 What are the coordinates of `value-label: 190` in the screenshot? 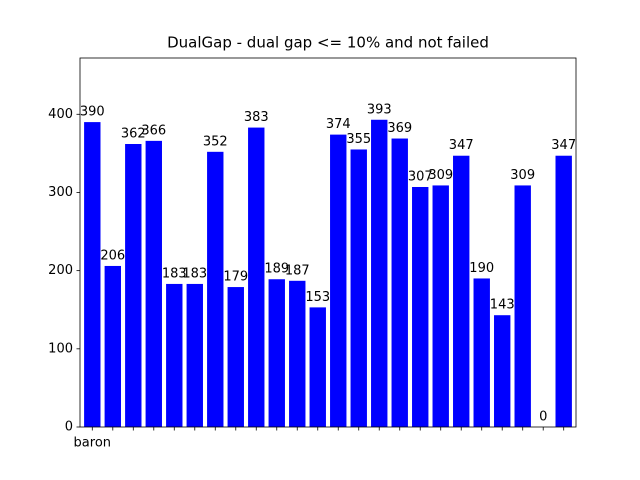 It's located at (481, 268).